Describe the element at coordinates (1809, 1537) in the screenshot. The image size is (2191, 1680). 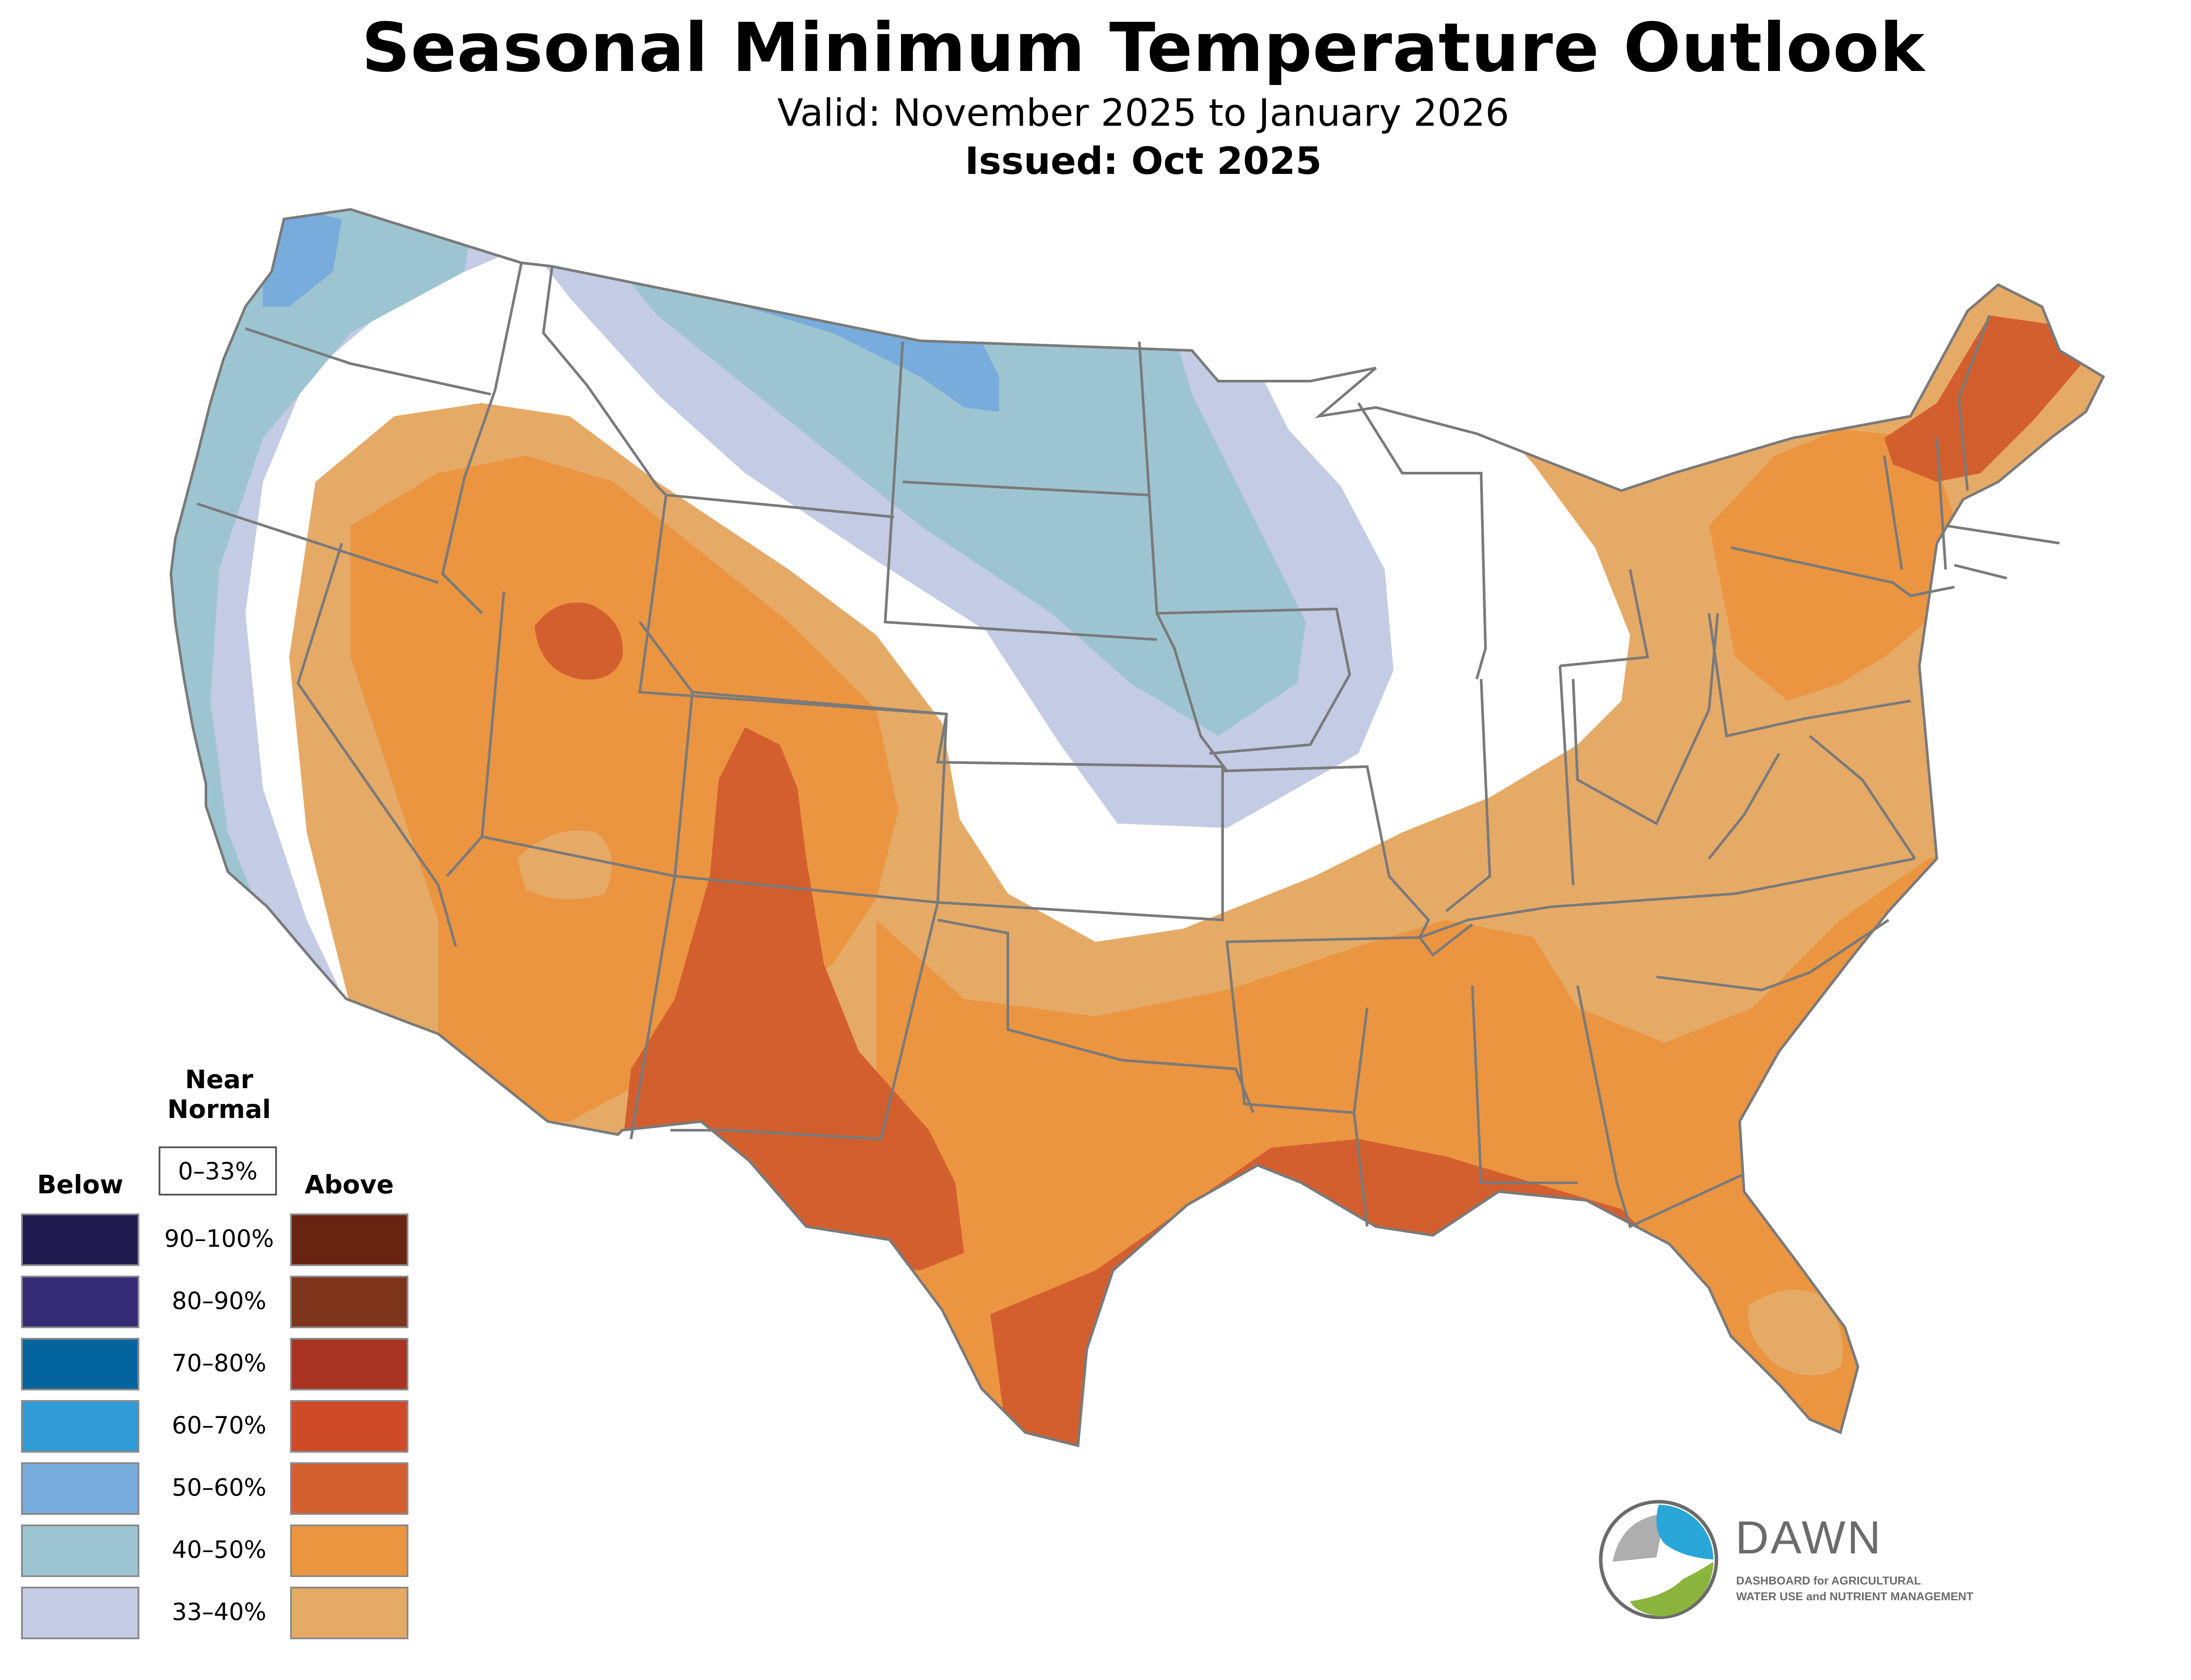
I see `logo-name: DAWN` at that location.